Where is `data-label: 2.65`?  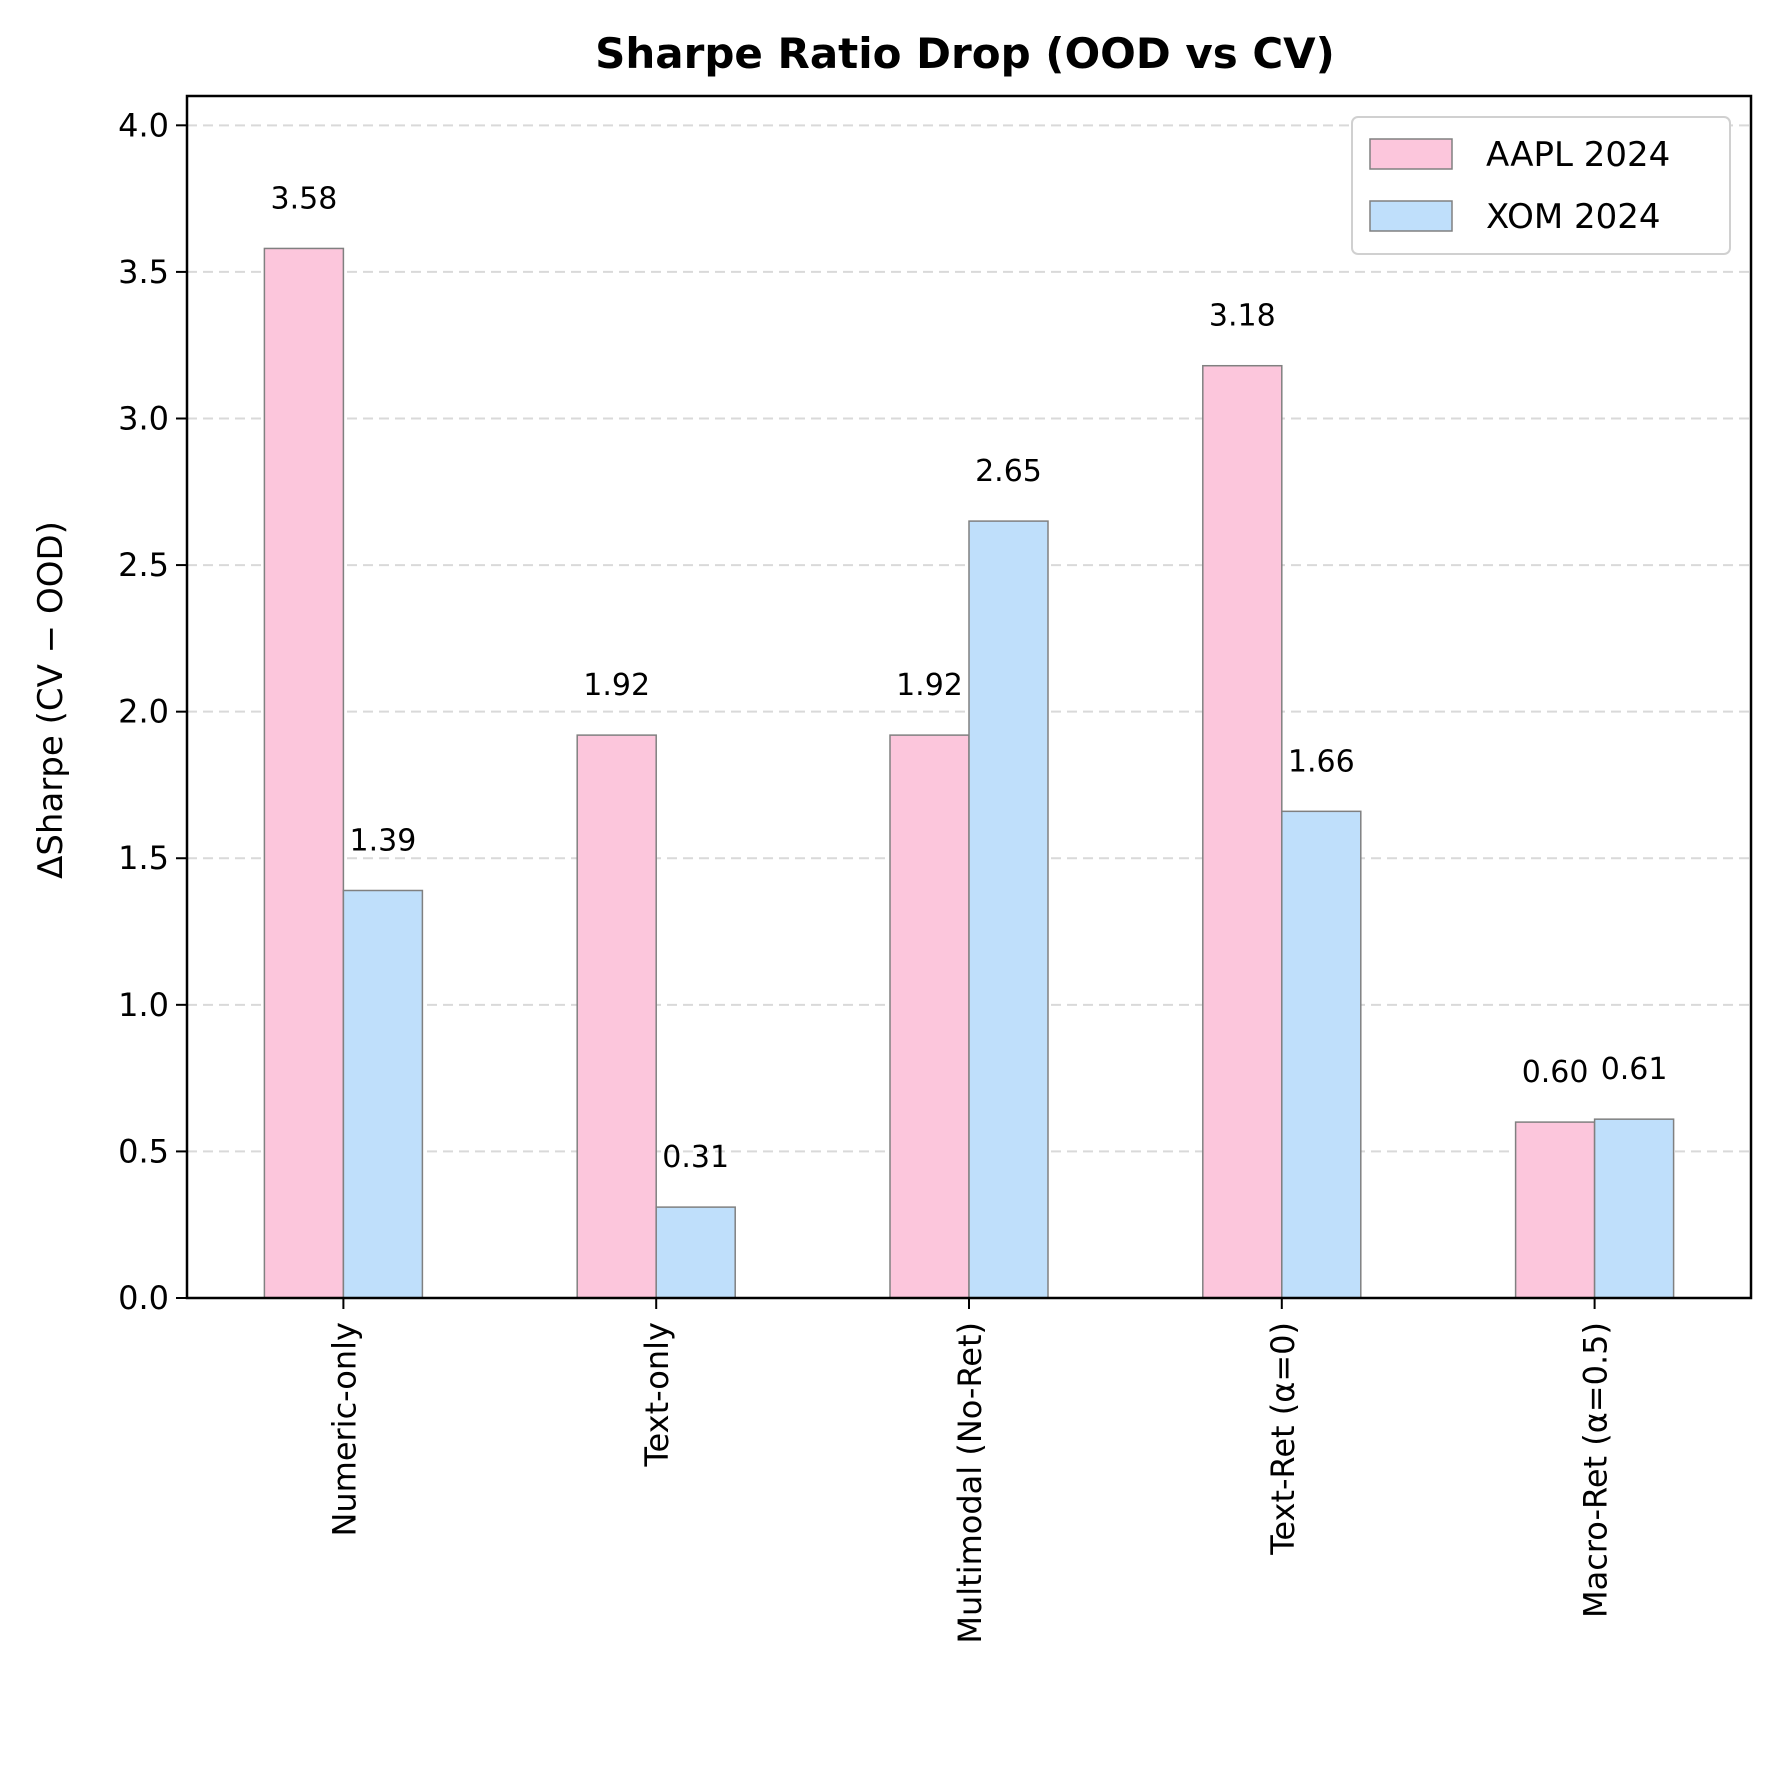 data-label: 2.65 is located at coordinates (1008, 471).